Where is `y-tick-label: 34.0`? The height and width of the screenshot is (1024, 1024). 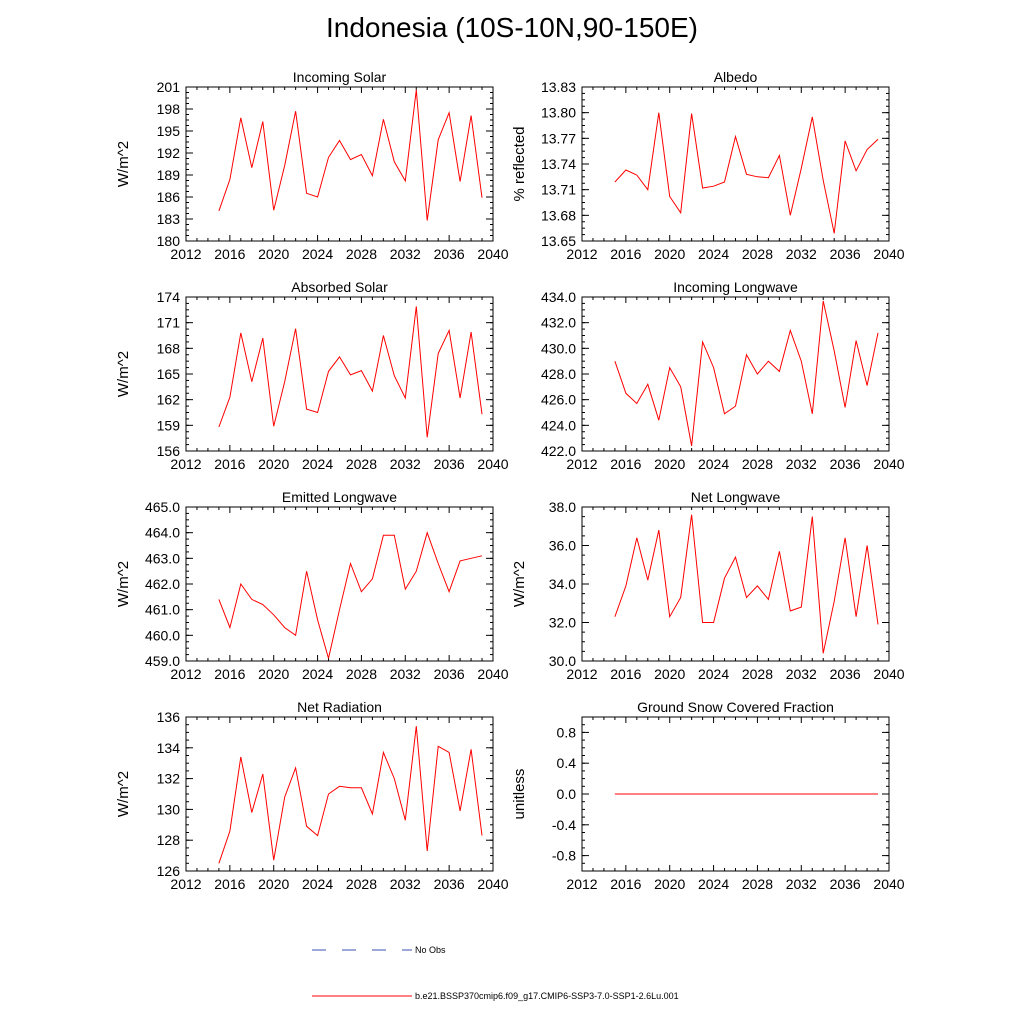 y-tick-label: 34.0 is located at coordinates (562, 584).